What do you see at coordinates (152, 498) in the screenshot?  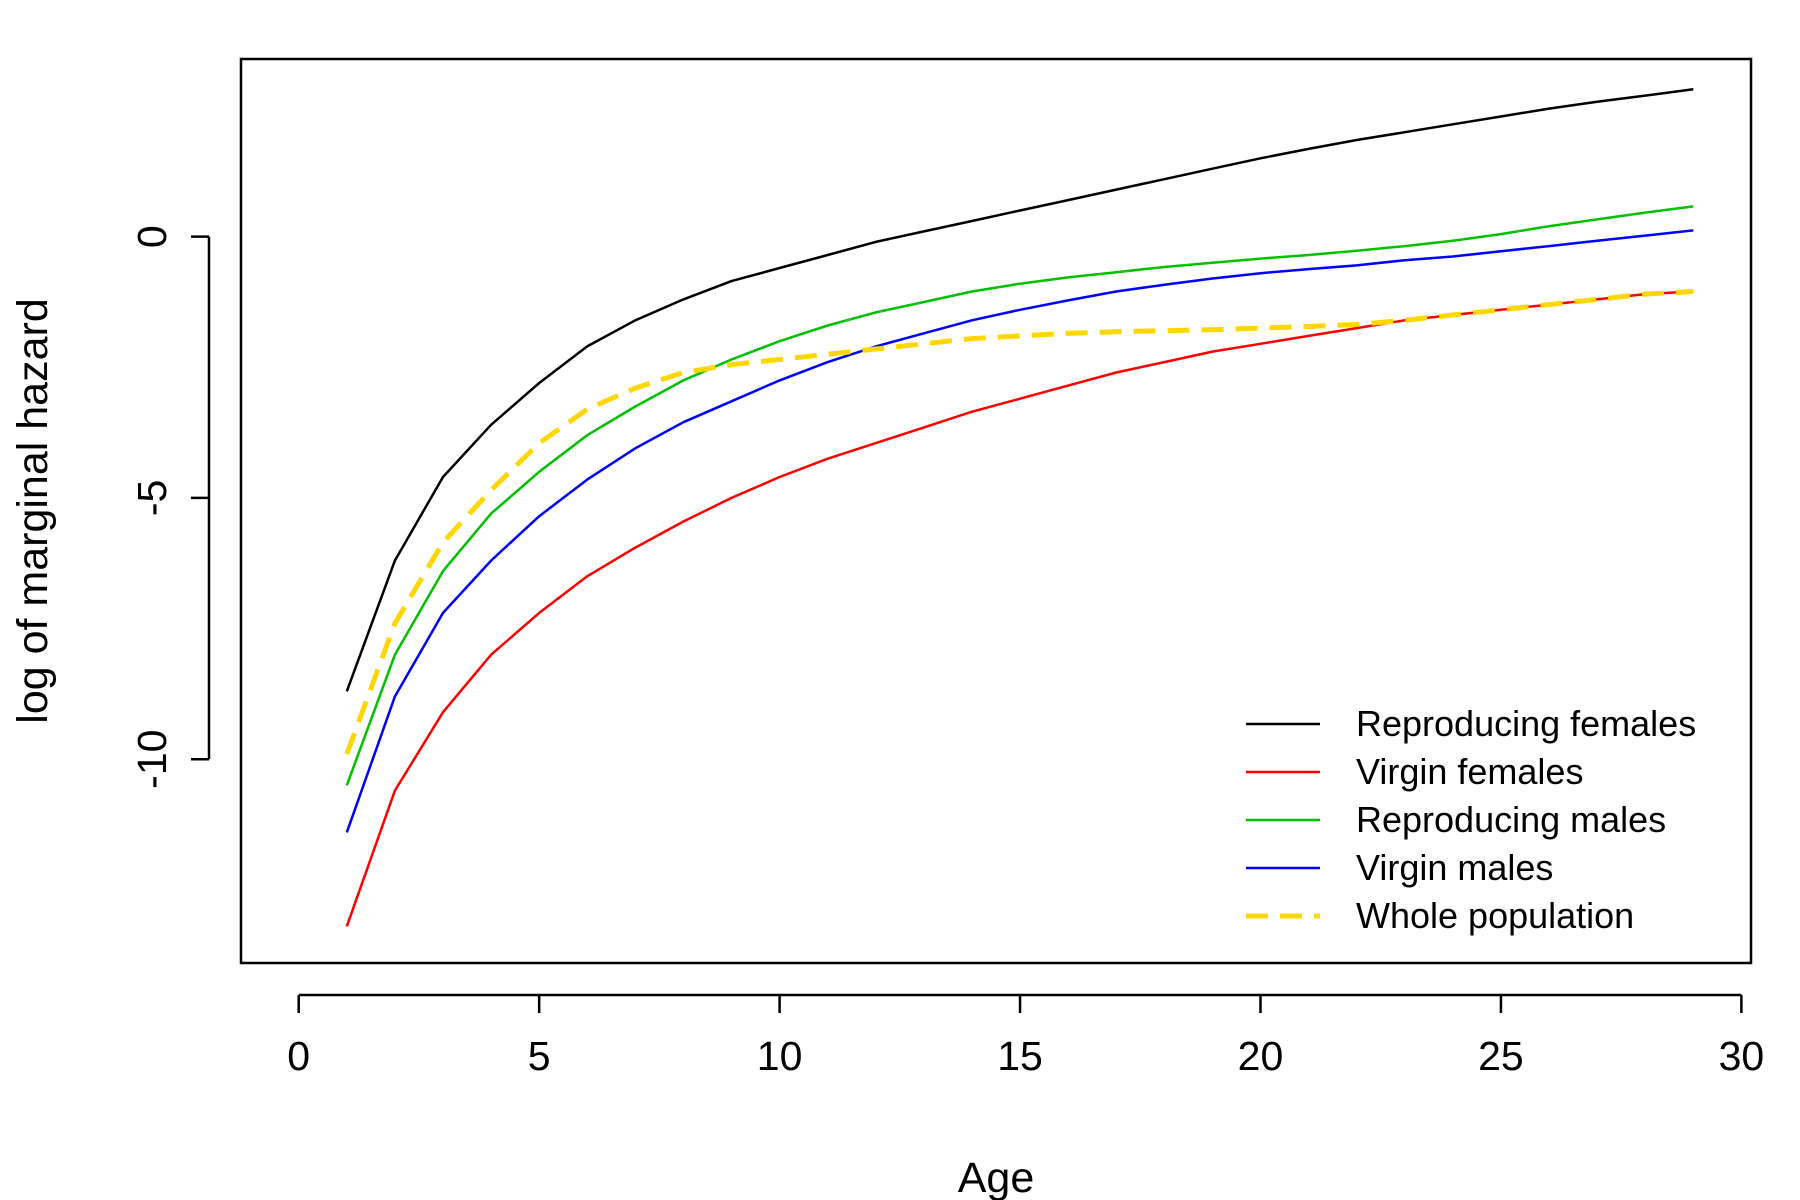 I see `y-tick-label: -5` at bounding box center [152, 498].